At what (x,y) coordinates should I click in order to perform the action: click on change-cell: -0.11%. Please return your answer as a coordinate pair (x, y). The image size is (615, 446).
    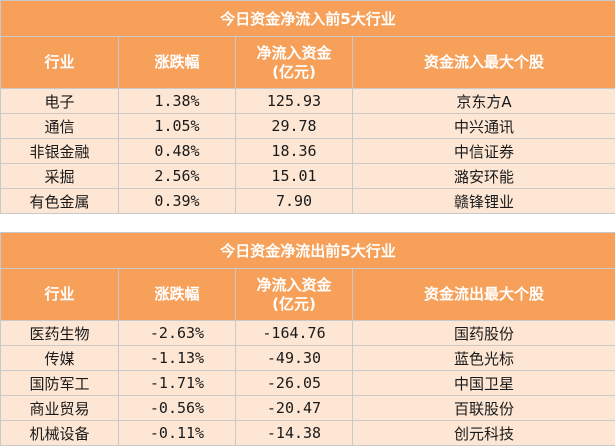
    Looking at the image, I should click on (177, 433).